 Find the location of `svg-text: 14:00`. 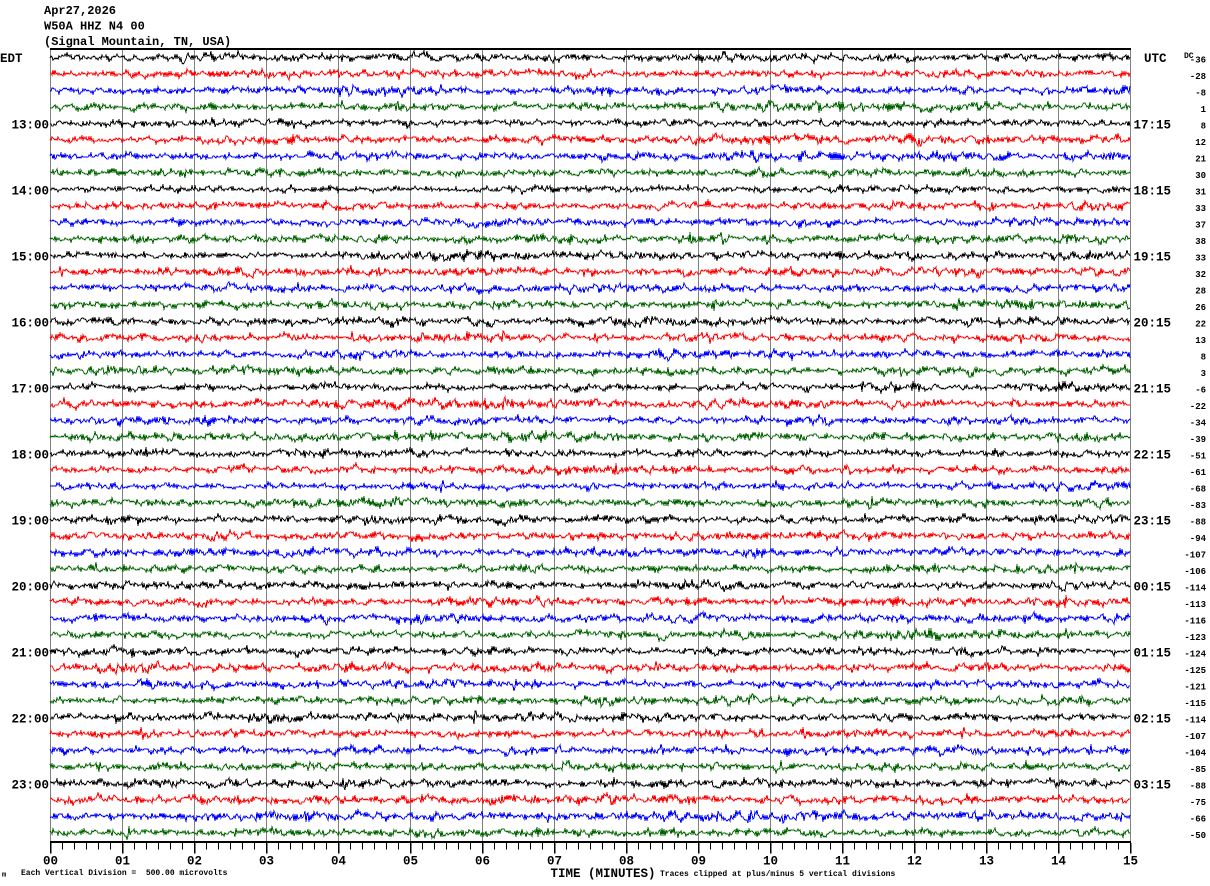

svg-text: 14:00 is located at coordinates (30, 191).